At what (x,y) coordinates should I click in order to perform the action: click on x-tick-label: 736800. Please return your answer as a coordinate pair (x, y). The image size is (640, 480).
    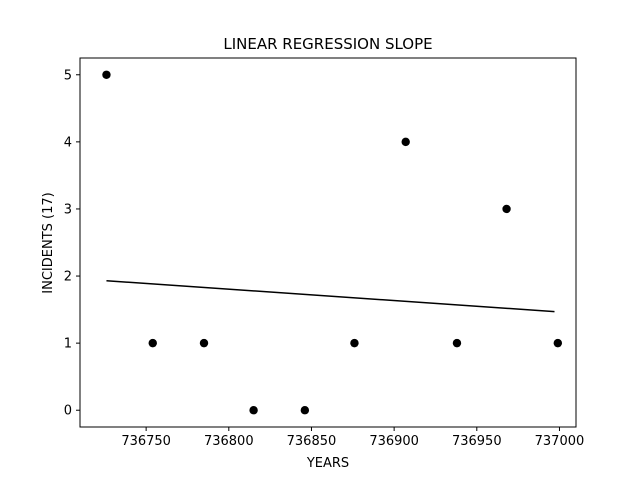
    Looking at the image, I should click on (229, 441).